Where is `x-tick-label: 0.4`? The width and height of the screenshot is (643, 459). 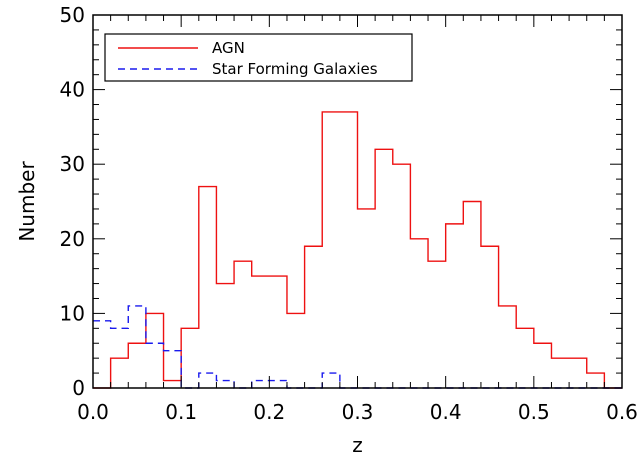
x-tick-label: 0.4 is located at coordinates (446, 412).